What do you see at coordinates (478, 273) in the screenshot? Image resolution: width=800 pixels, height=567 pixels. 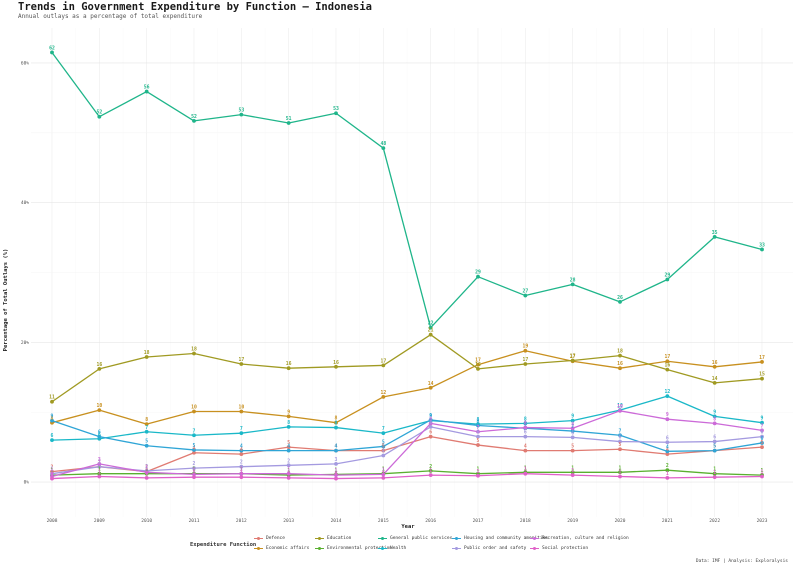 I see `data-label-general-public-services: 29` at bounding box center [478, 273].